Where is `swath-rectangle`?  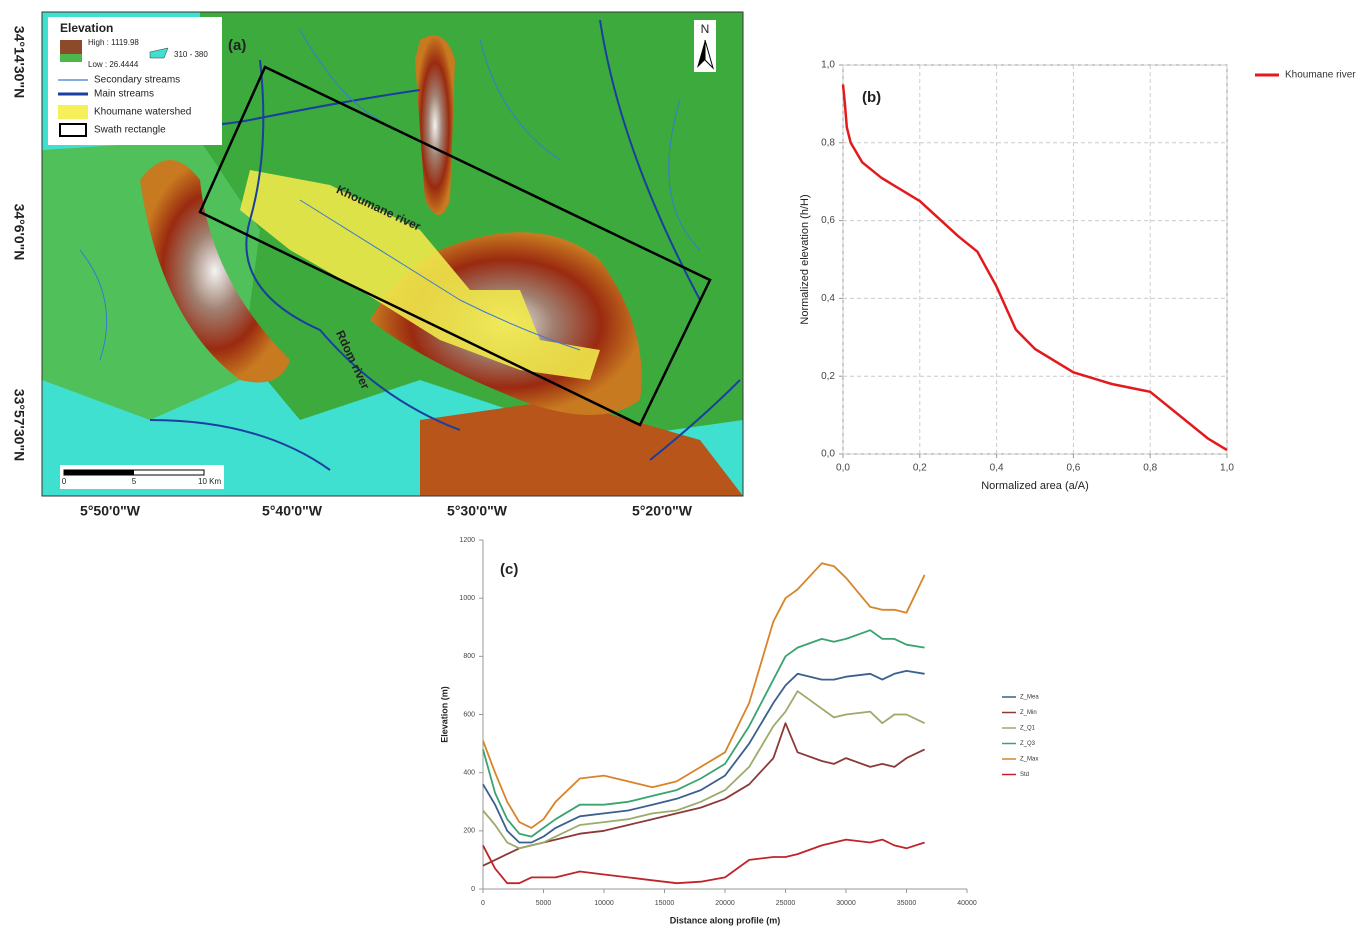
swath-rectangle is located at coordinates (455, 246).